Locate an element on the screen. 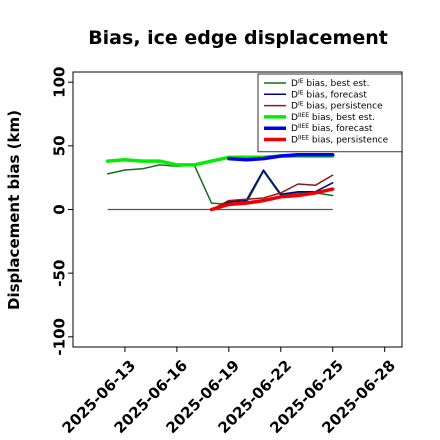 The height and width of the screenshot is (440, 440). y-tick-label: 100 is located at coordinates (59, 82).